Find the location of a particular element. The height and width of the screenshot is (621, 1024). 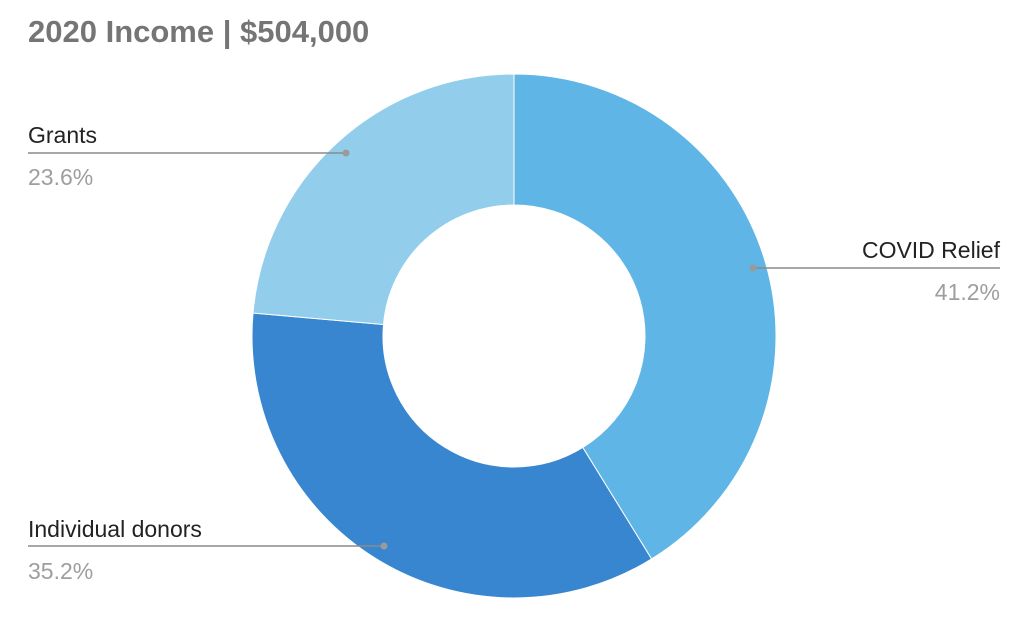

slice-grants is located at coordinates (383, 199).